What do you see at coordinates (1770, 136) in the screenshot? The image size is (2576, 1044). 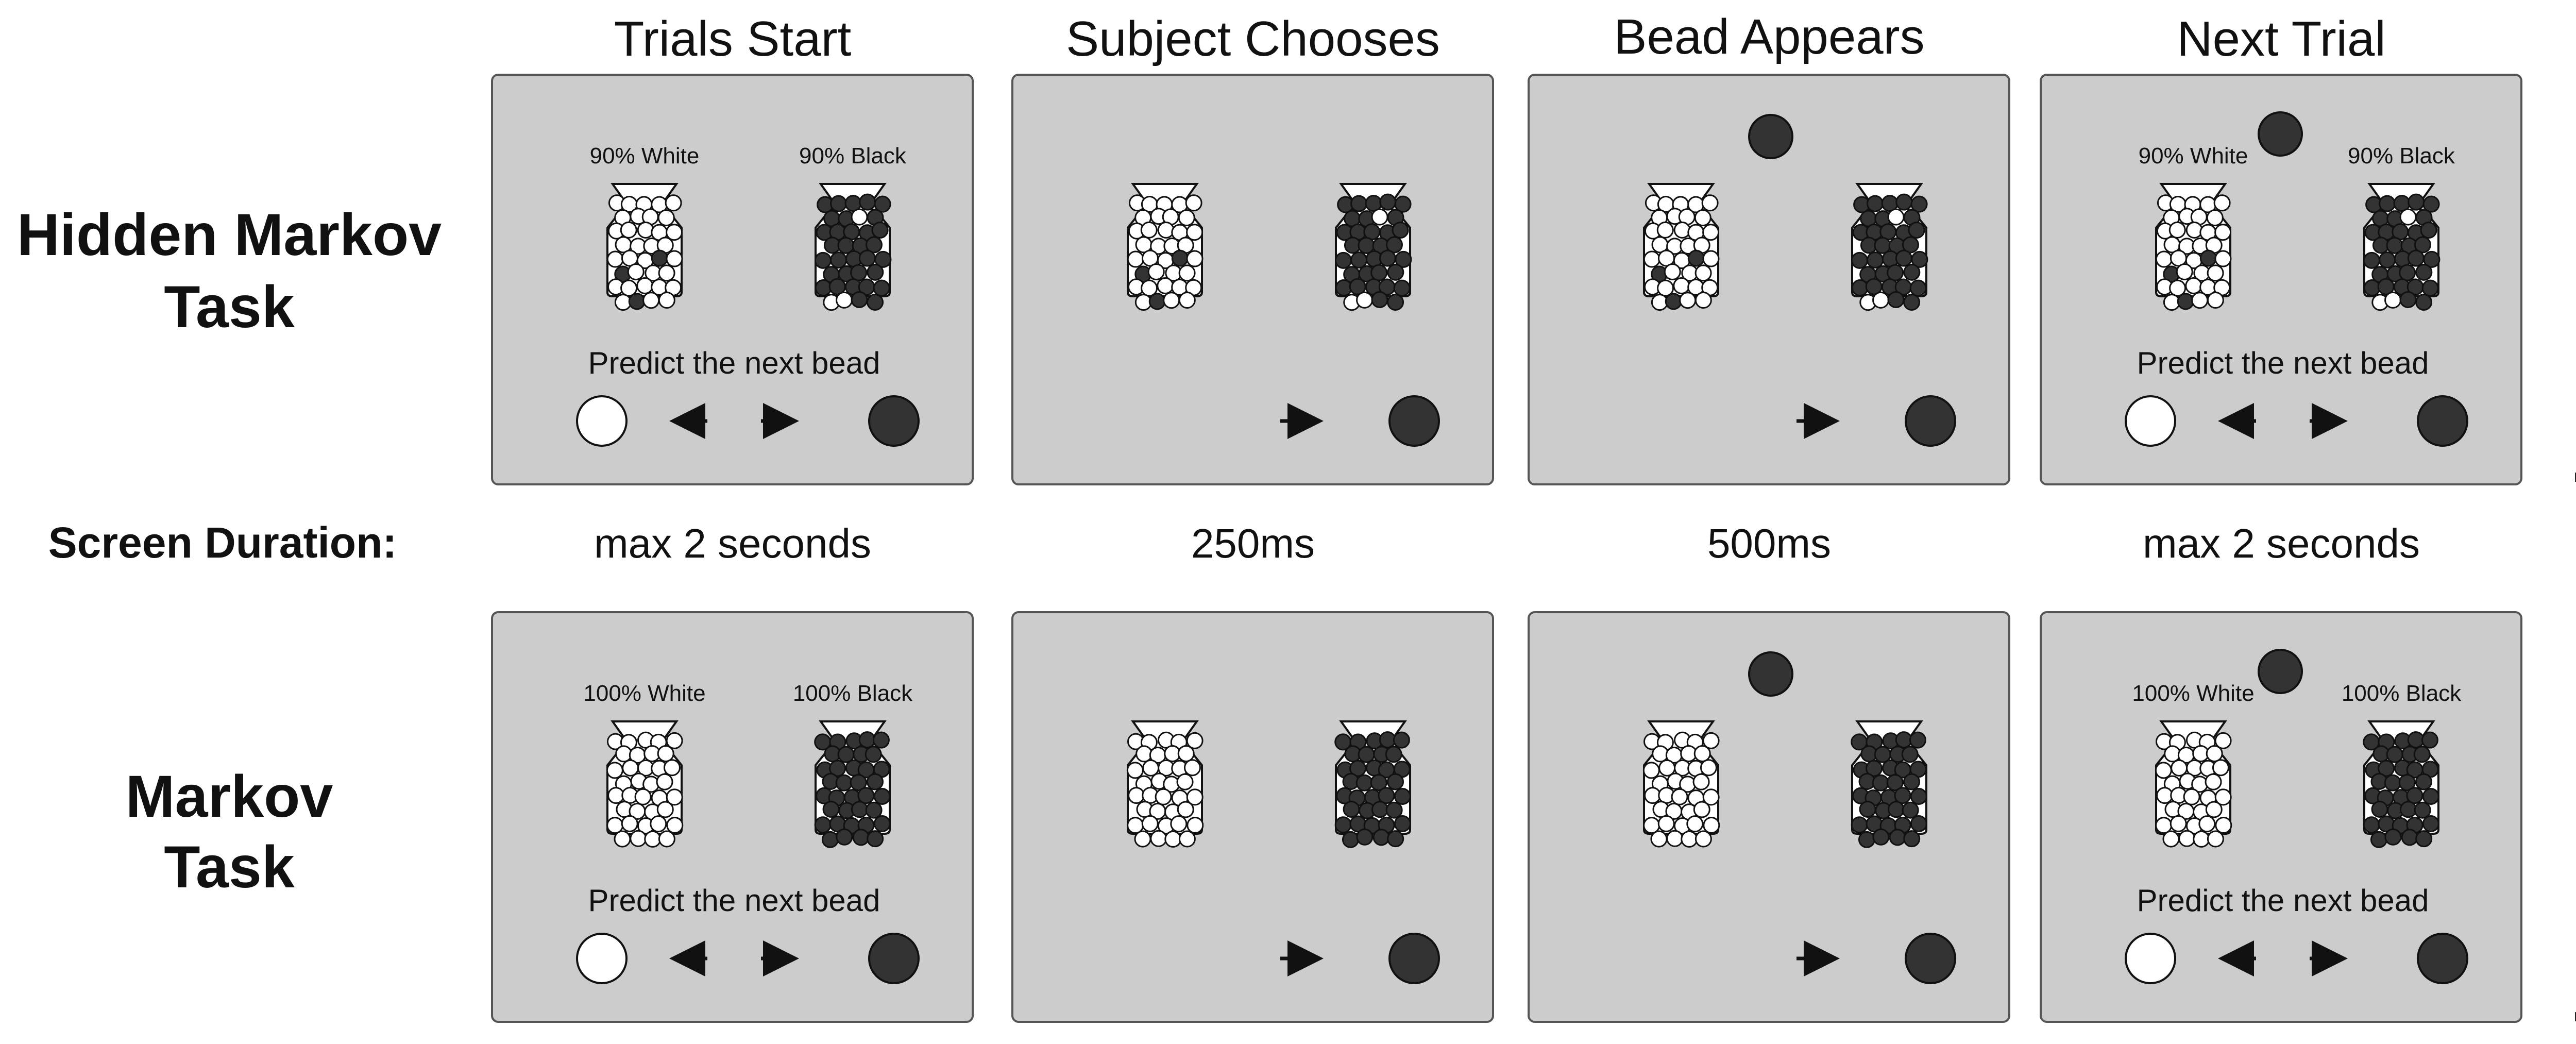 I see `revealed-bead` at bounding box center [1770, 136].